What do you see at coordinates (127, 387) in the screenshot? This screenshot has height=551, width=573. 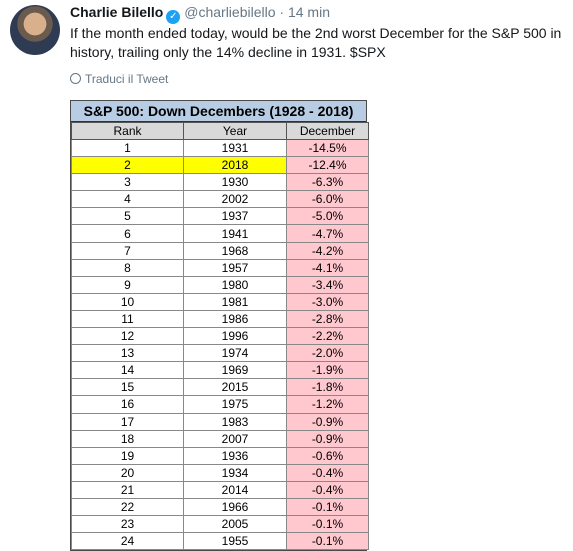 I see `cell-rank: 15` at bounding box center [127, 387].